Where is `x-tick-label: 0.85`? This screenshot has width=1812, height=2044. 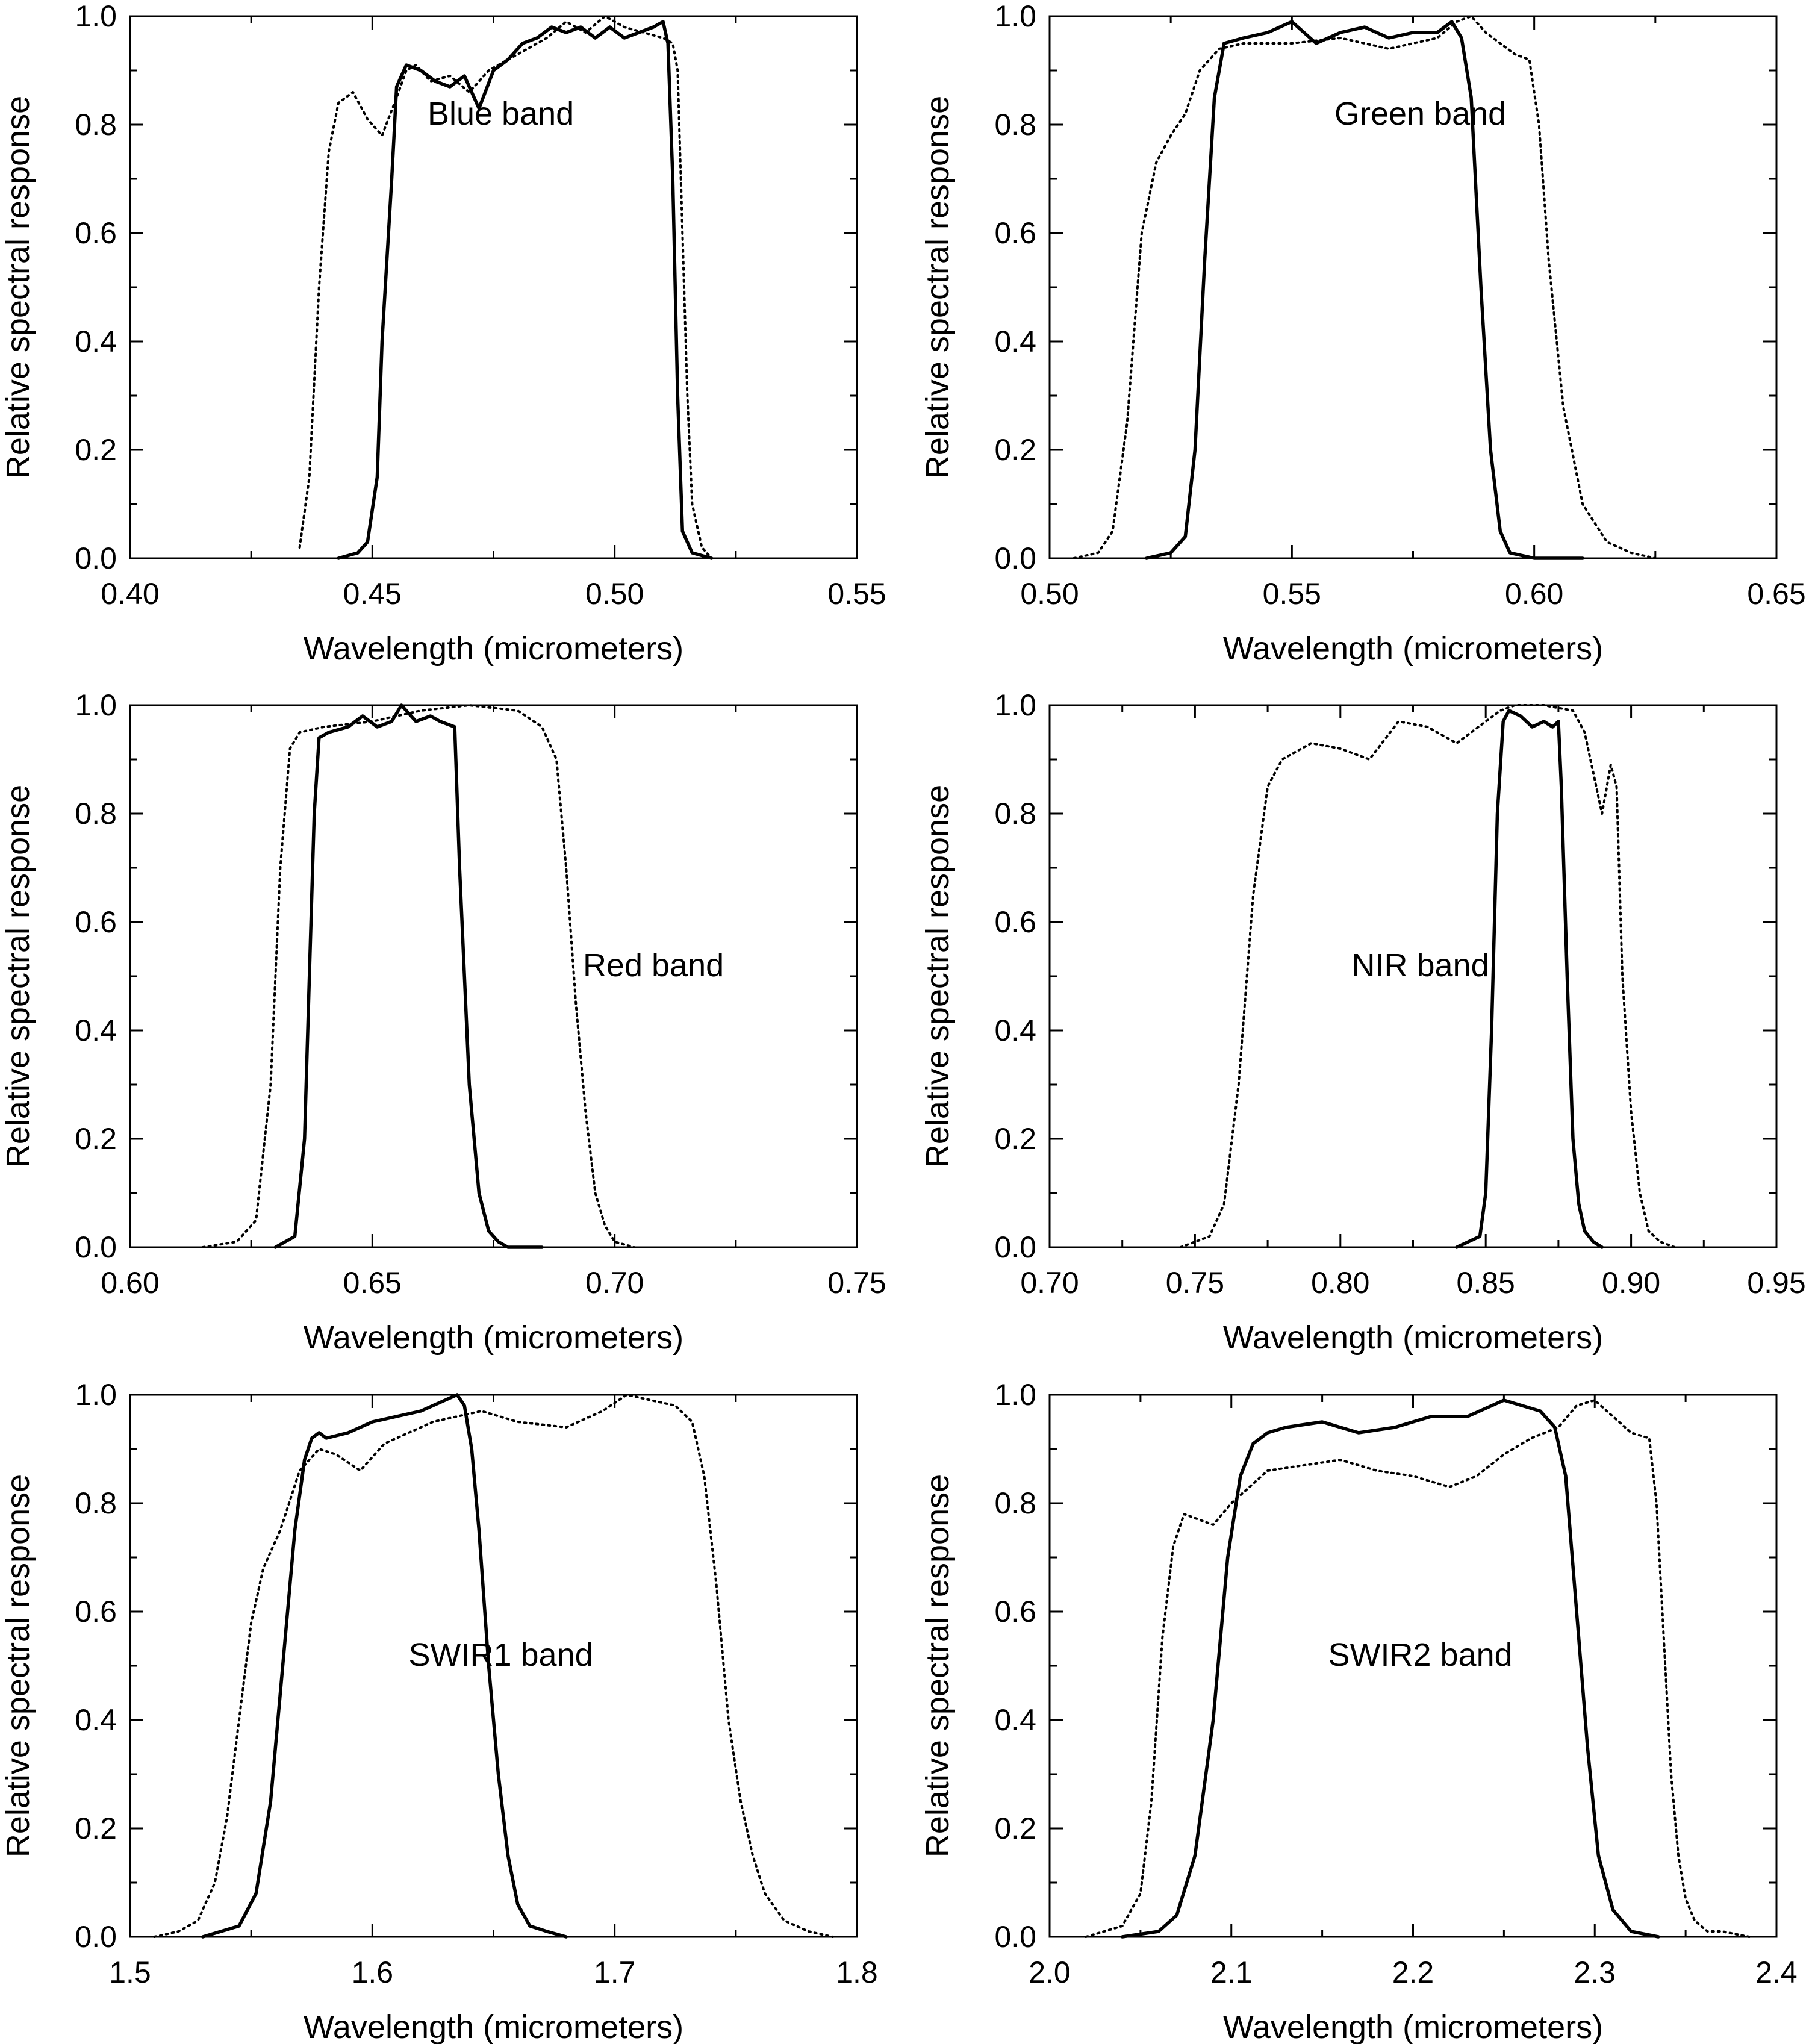 x-tick-label: 0.85 is located at coordinates (1486, 1283).